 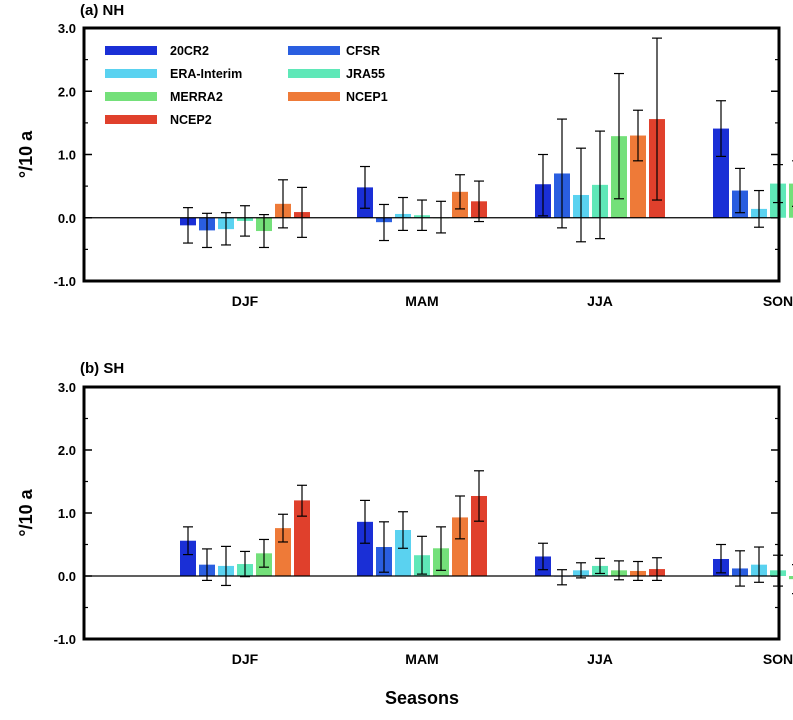 I want to click on bar-20cr2-djf, so click(x=188, y=558).